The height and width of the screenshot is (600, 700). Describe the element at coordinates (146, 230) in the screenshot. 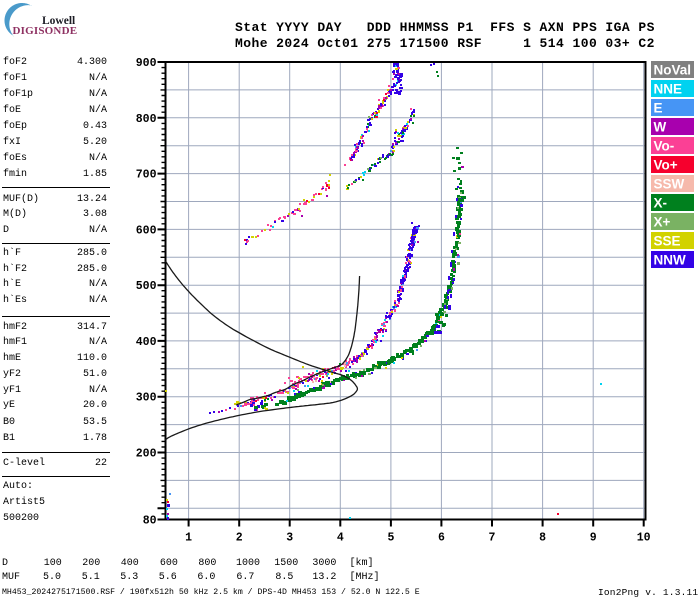

I see `svg-text: 600` at that location.